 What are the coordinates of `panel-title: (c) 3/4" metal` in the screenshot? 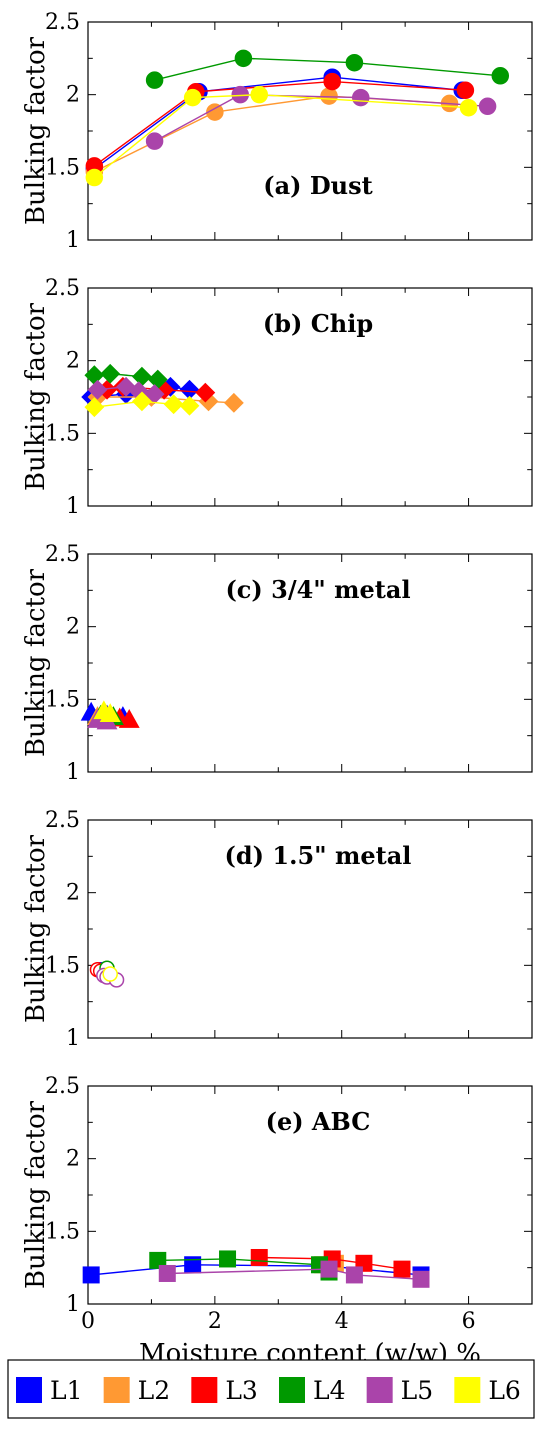 It's located at (317, 589).